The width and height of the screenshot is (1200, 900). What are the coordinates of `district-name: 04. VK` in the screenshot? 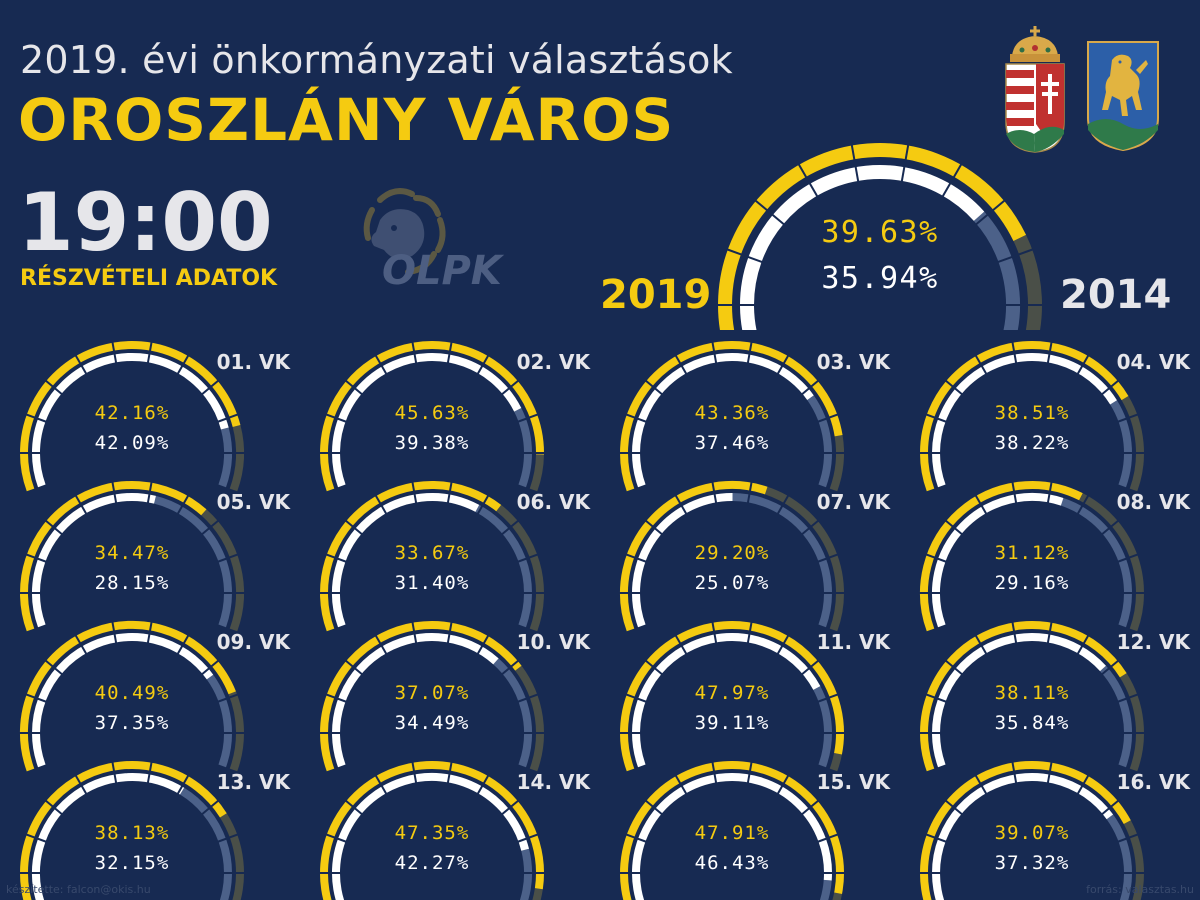 It's located at (1154, 362).